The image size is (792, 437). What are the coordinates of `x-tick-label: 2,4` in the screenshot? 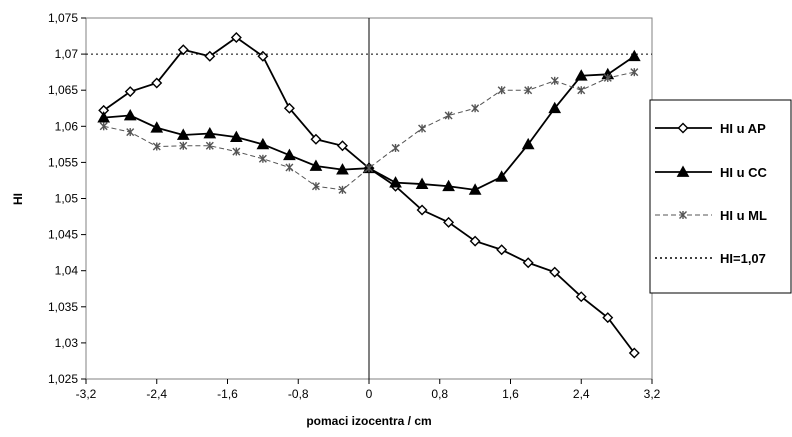 It's located at (581, 394).